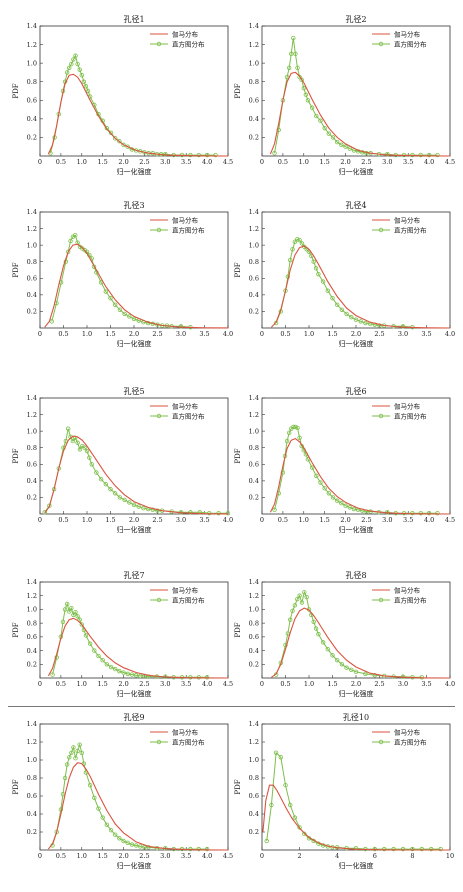 This screenshot has width=463, height=892. Describe the element at coordinates (186, 856) in the screenshot. I see `x-tick-label: 3.5` at that location.